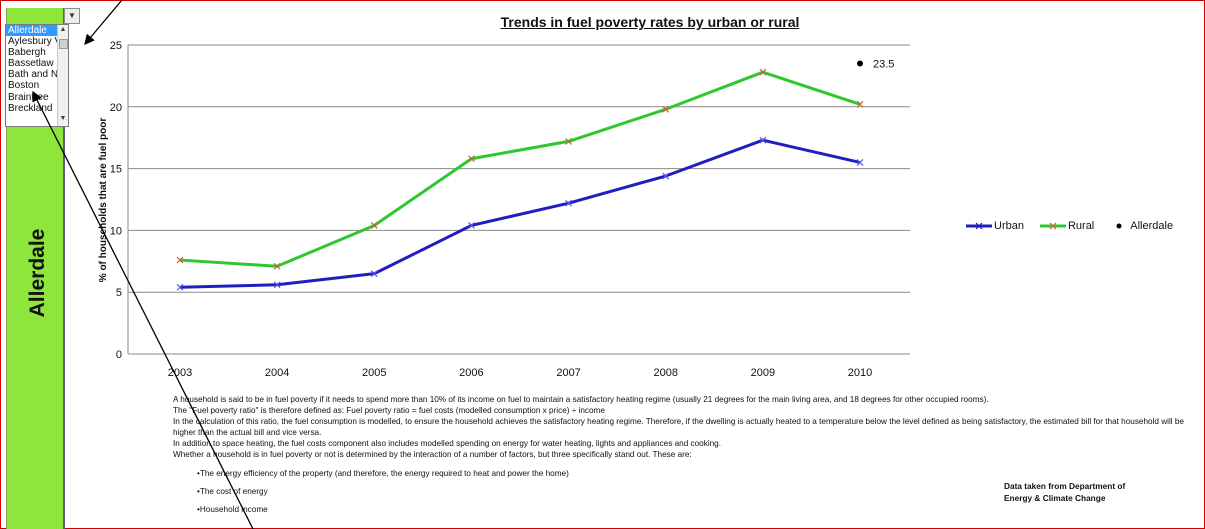 The height and width of the screenshot is (529, 1205). Describe the element at coordinates (374, 373) in the screenshot. I see `x-tick-label: 2005` at that location.